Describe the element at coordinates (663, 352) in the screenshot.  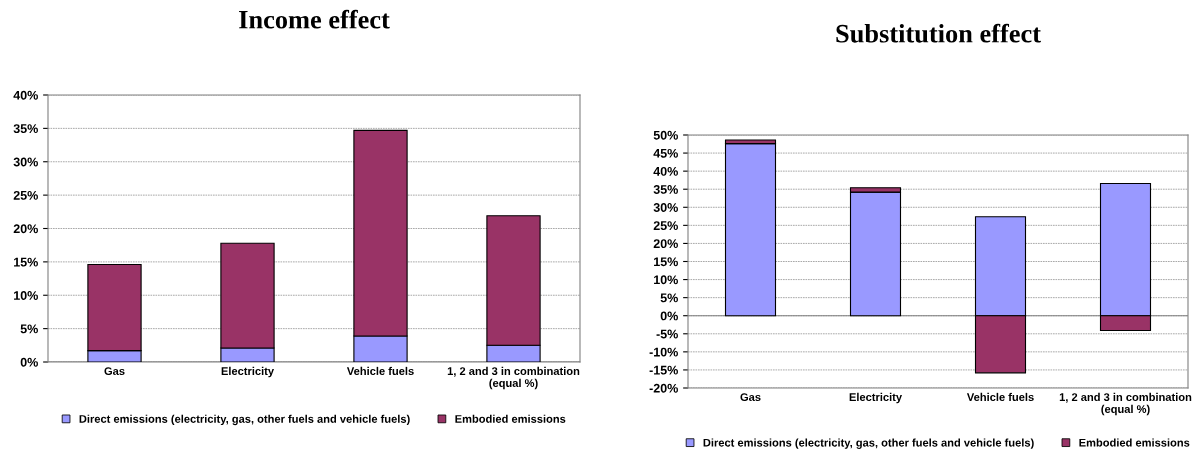
I see `y-tick-label: -10%` at that location.